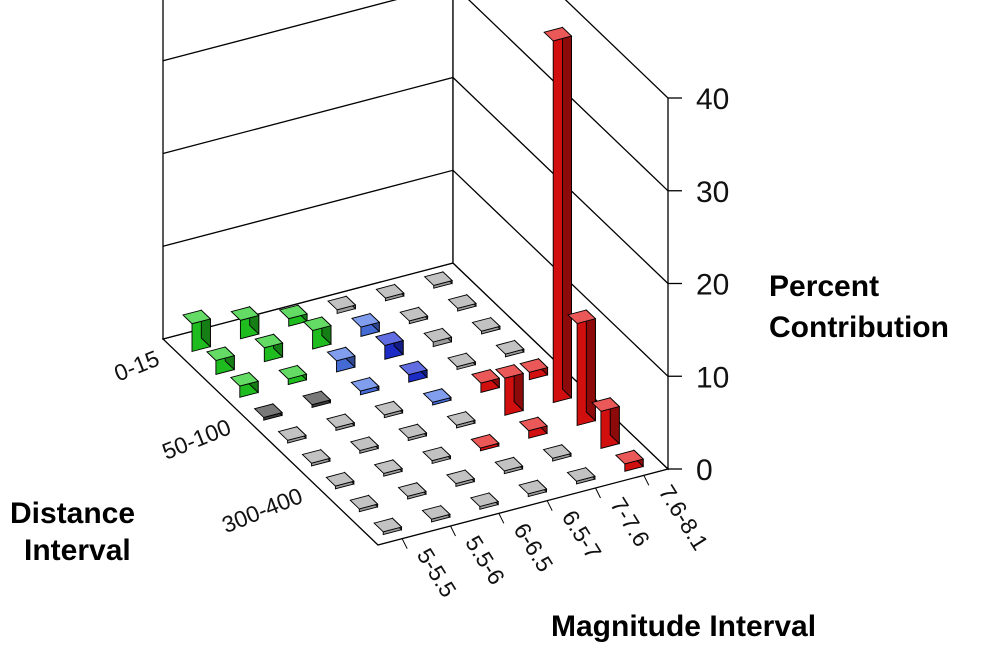  What do you see at coordinates (712, 285) in the screenshot?
I see `z-tick-label: 20` at bounding box center [712, 285].